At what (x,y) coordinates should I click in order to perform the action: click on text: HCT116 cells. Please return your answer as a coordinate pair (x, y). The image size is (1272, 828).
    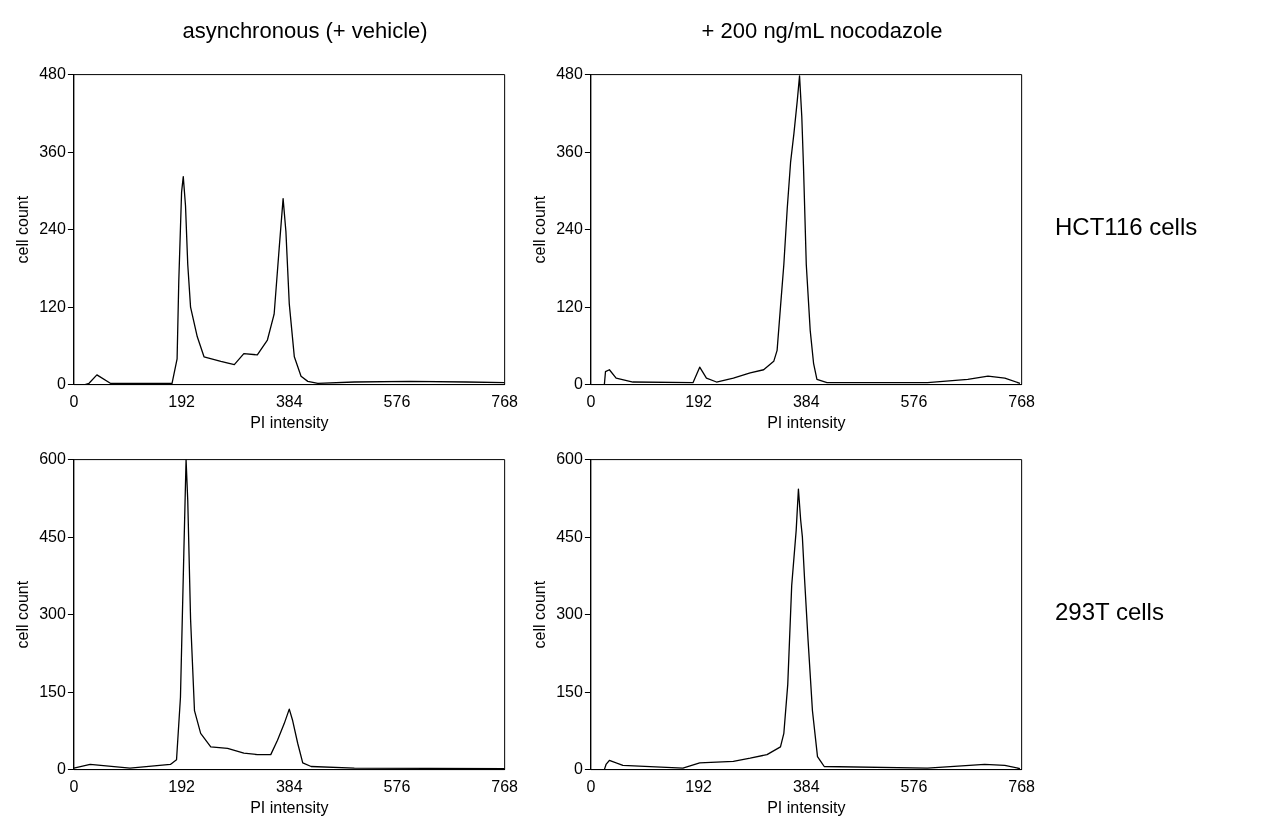
    Looking at the image, I should click on (1126, 227).